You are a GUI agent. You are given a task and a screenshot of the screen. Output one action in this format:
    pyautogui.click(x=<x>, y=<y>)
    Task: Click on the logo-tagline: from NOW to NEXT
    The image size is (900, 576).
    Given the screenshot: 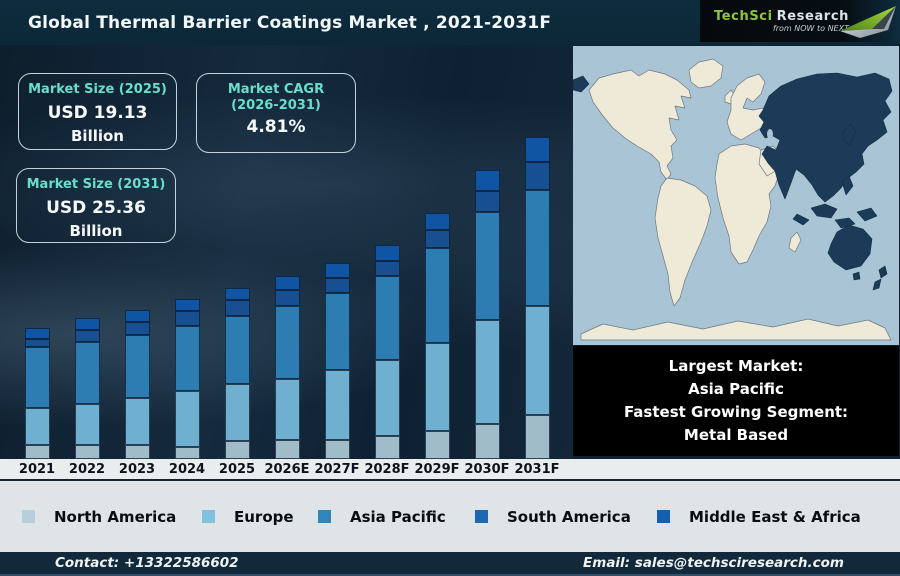 What is the action you would take?
    pyautogui.click(x=810, y=28)
    